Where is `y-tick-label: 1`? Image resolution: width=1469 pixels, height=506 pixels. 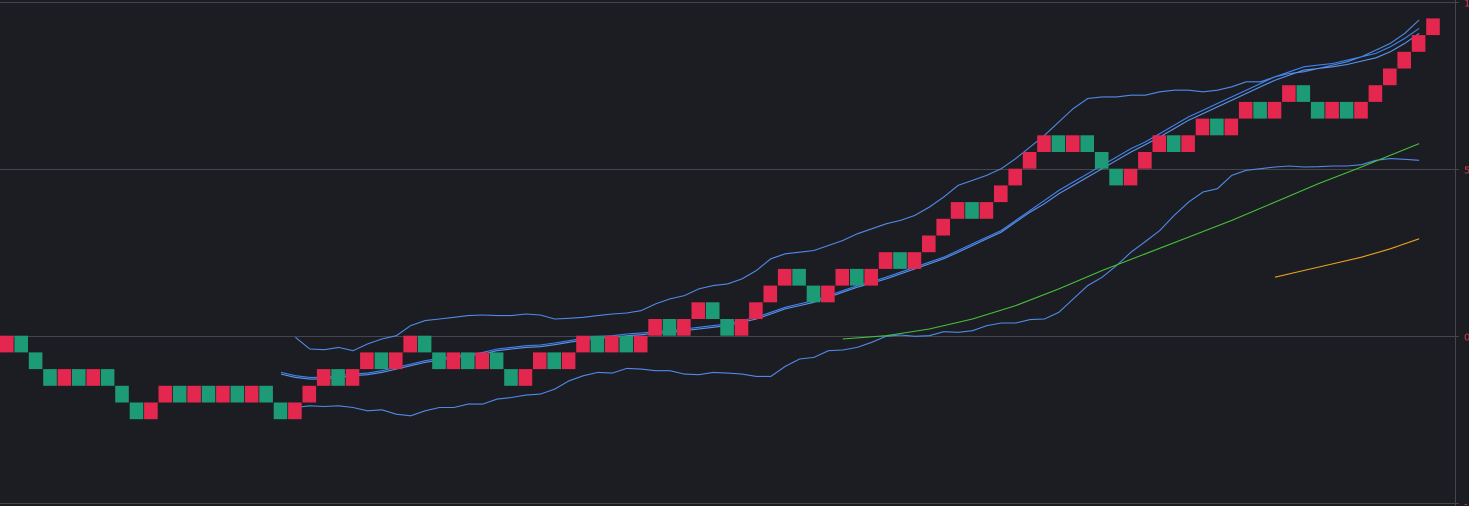
y-tick-label: 1 is located at coordinates (1466, 5).